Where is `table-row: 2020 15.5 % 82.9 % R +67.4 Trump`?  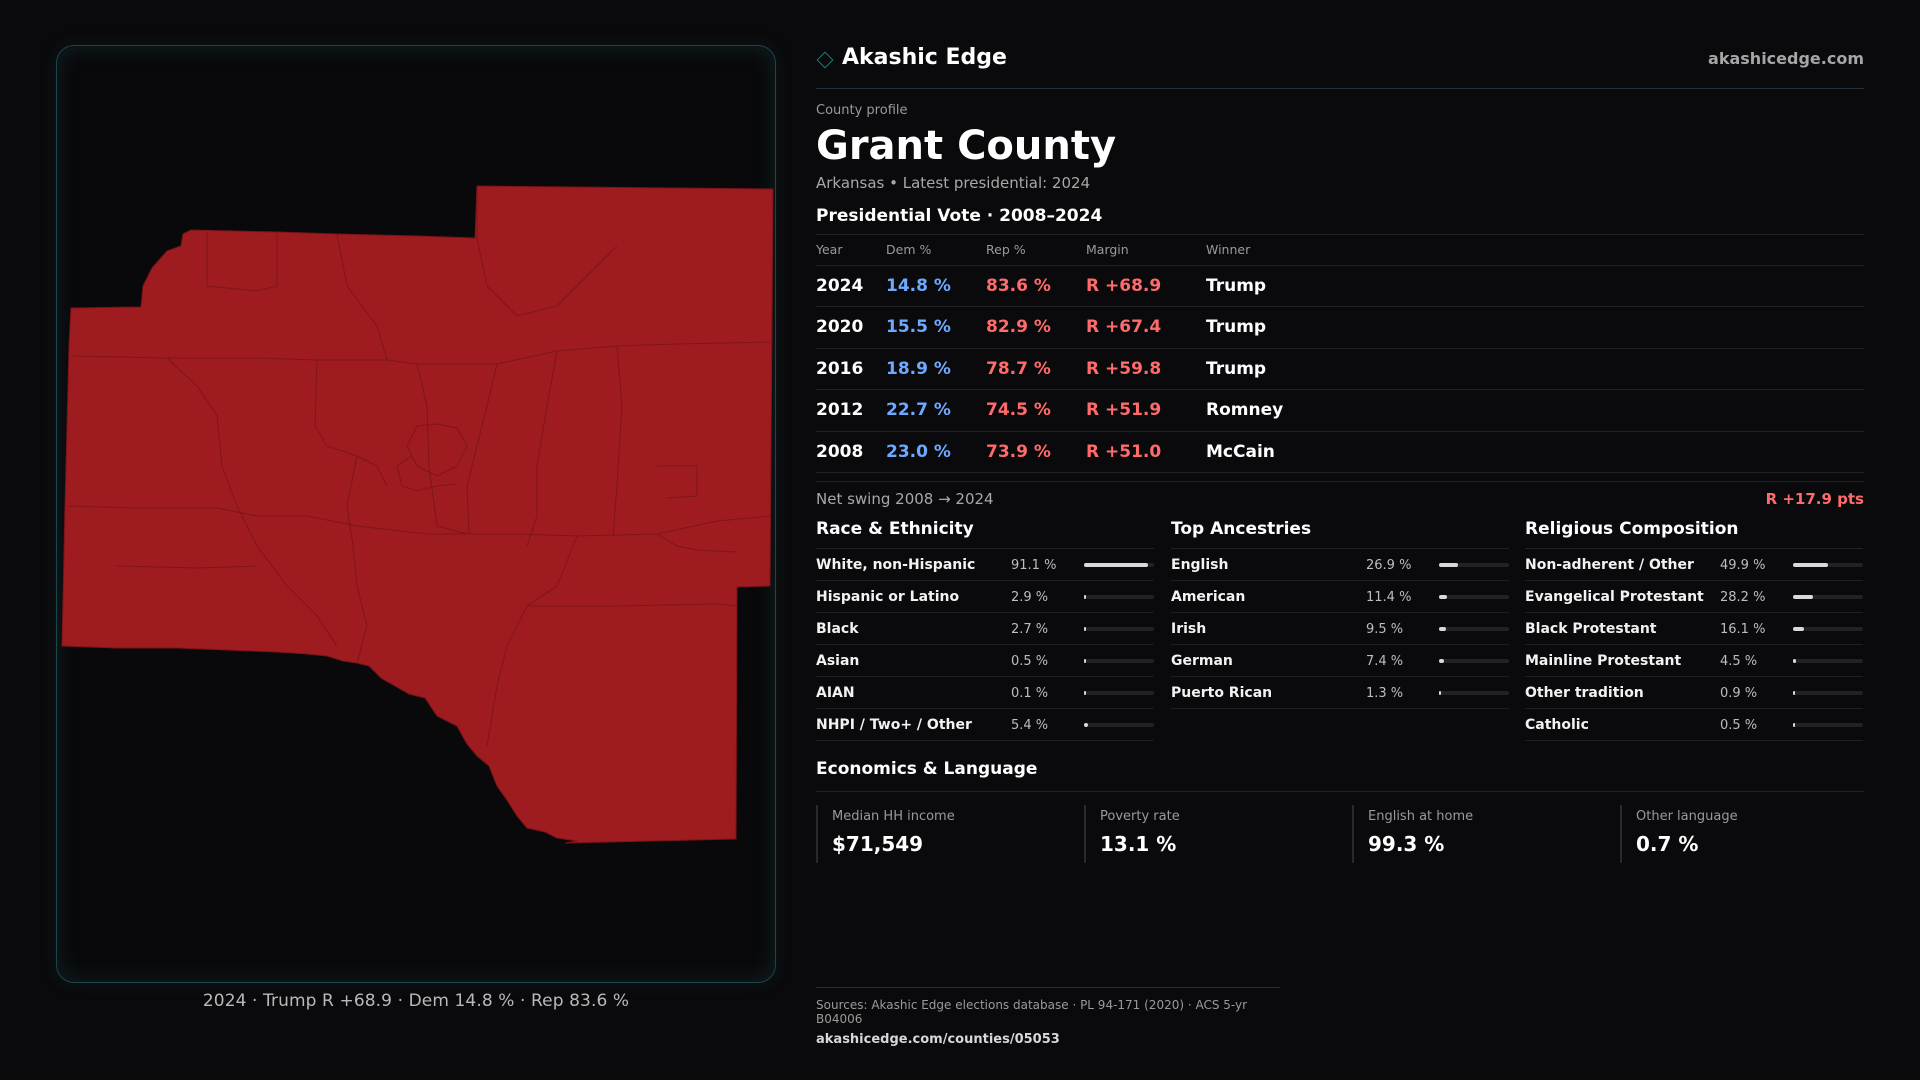
table-row: 2020 15.5 % 82.9 % R +67.4 Trump is located at coordinates (1340, 327).